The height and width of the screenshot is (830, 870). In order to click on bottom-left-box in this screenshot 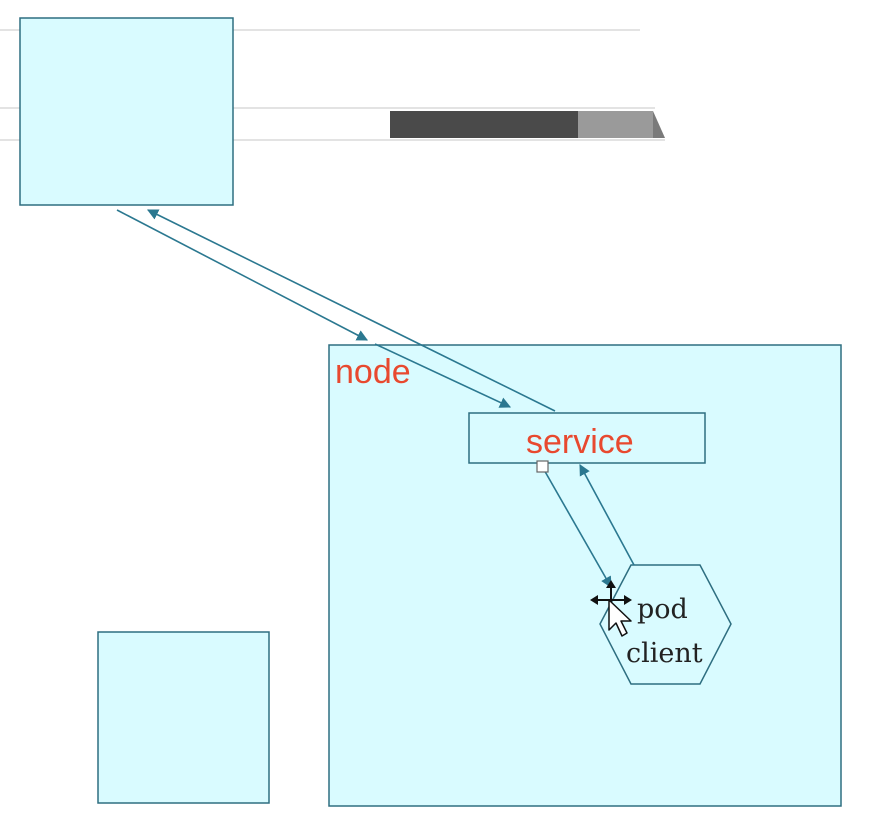, I will do `click(183, 717)`.